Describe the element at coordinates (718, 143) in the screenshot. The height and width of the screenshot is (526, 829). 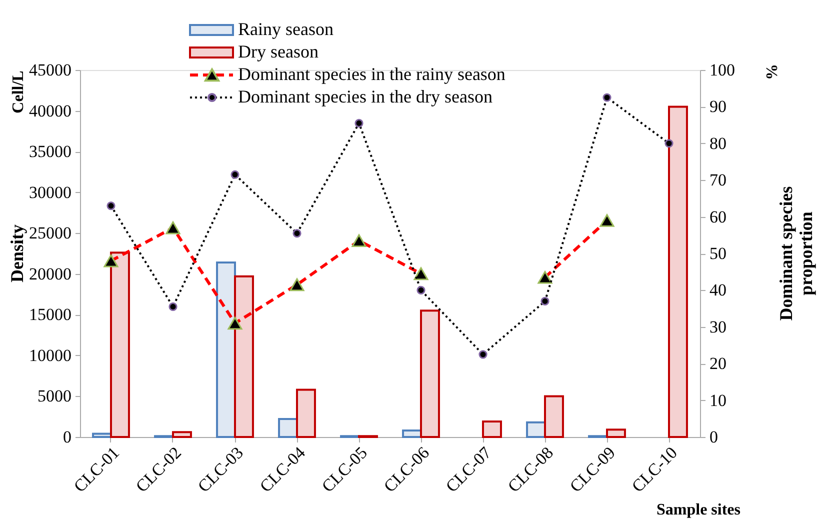
I see `y2-tick-label: 80` at that location.